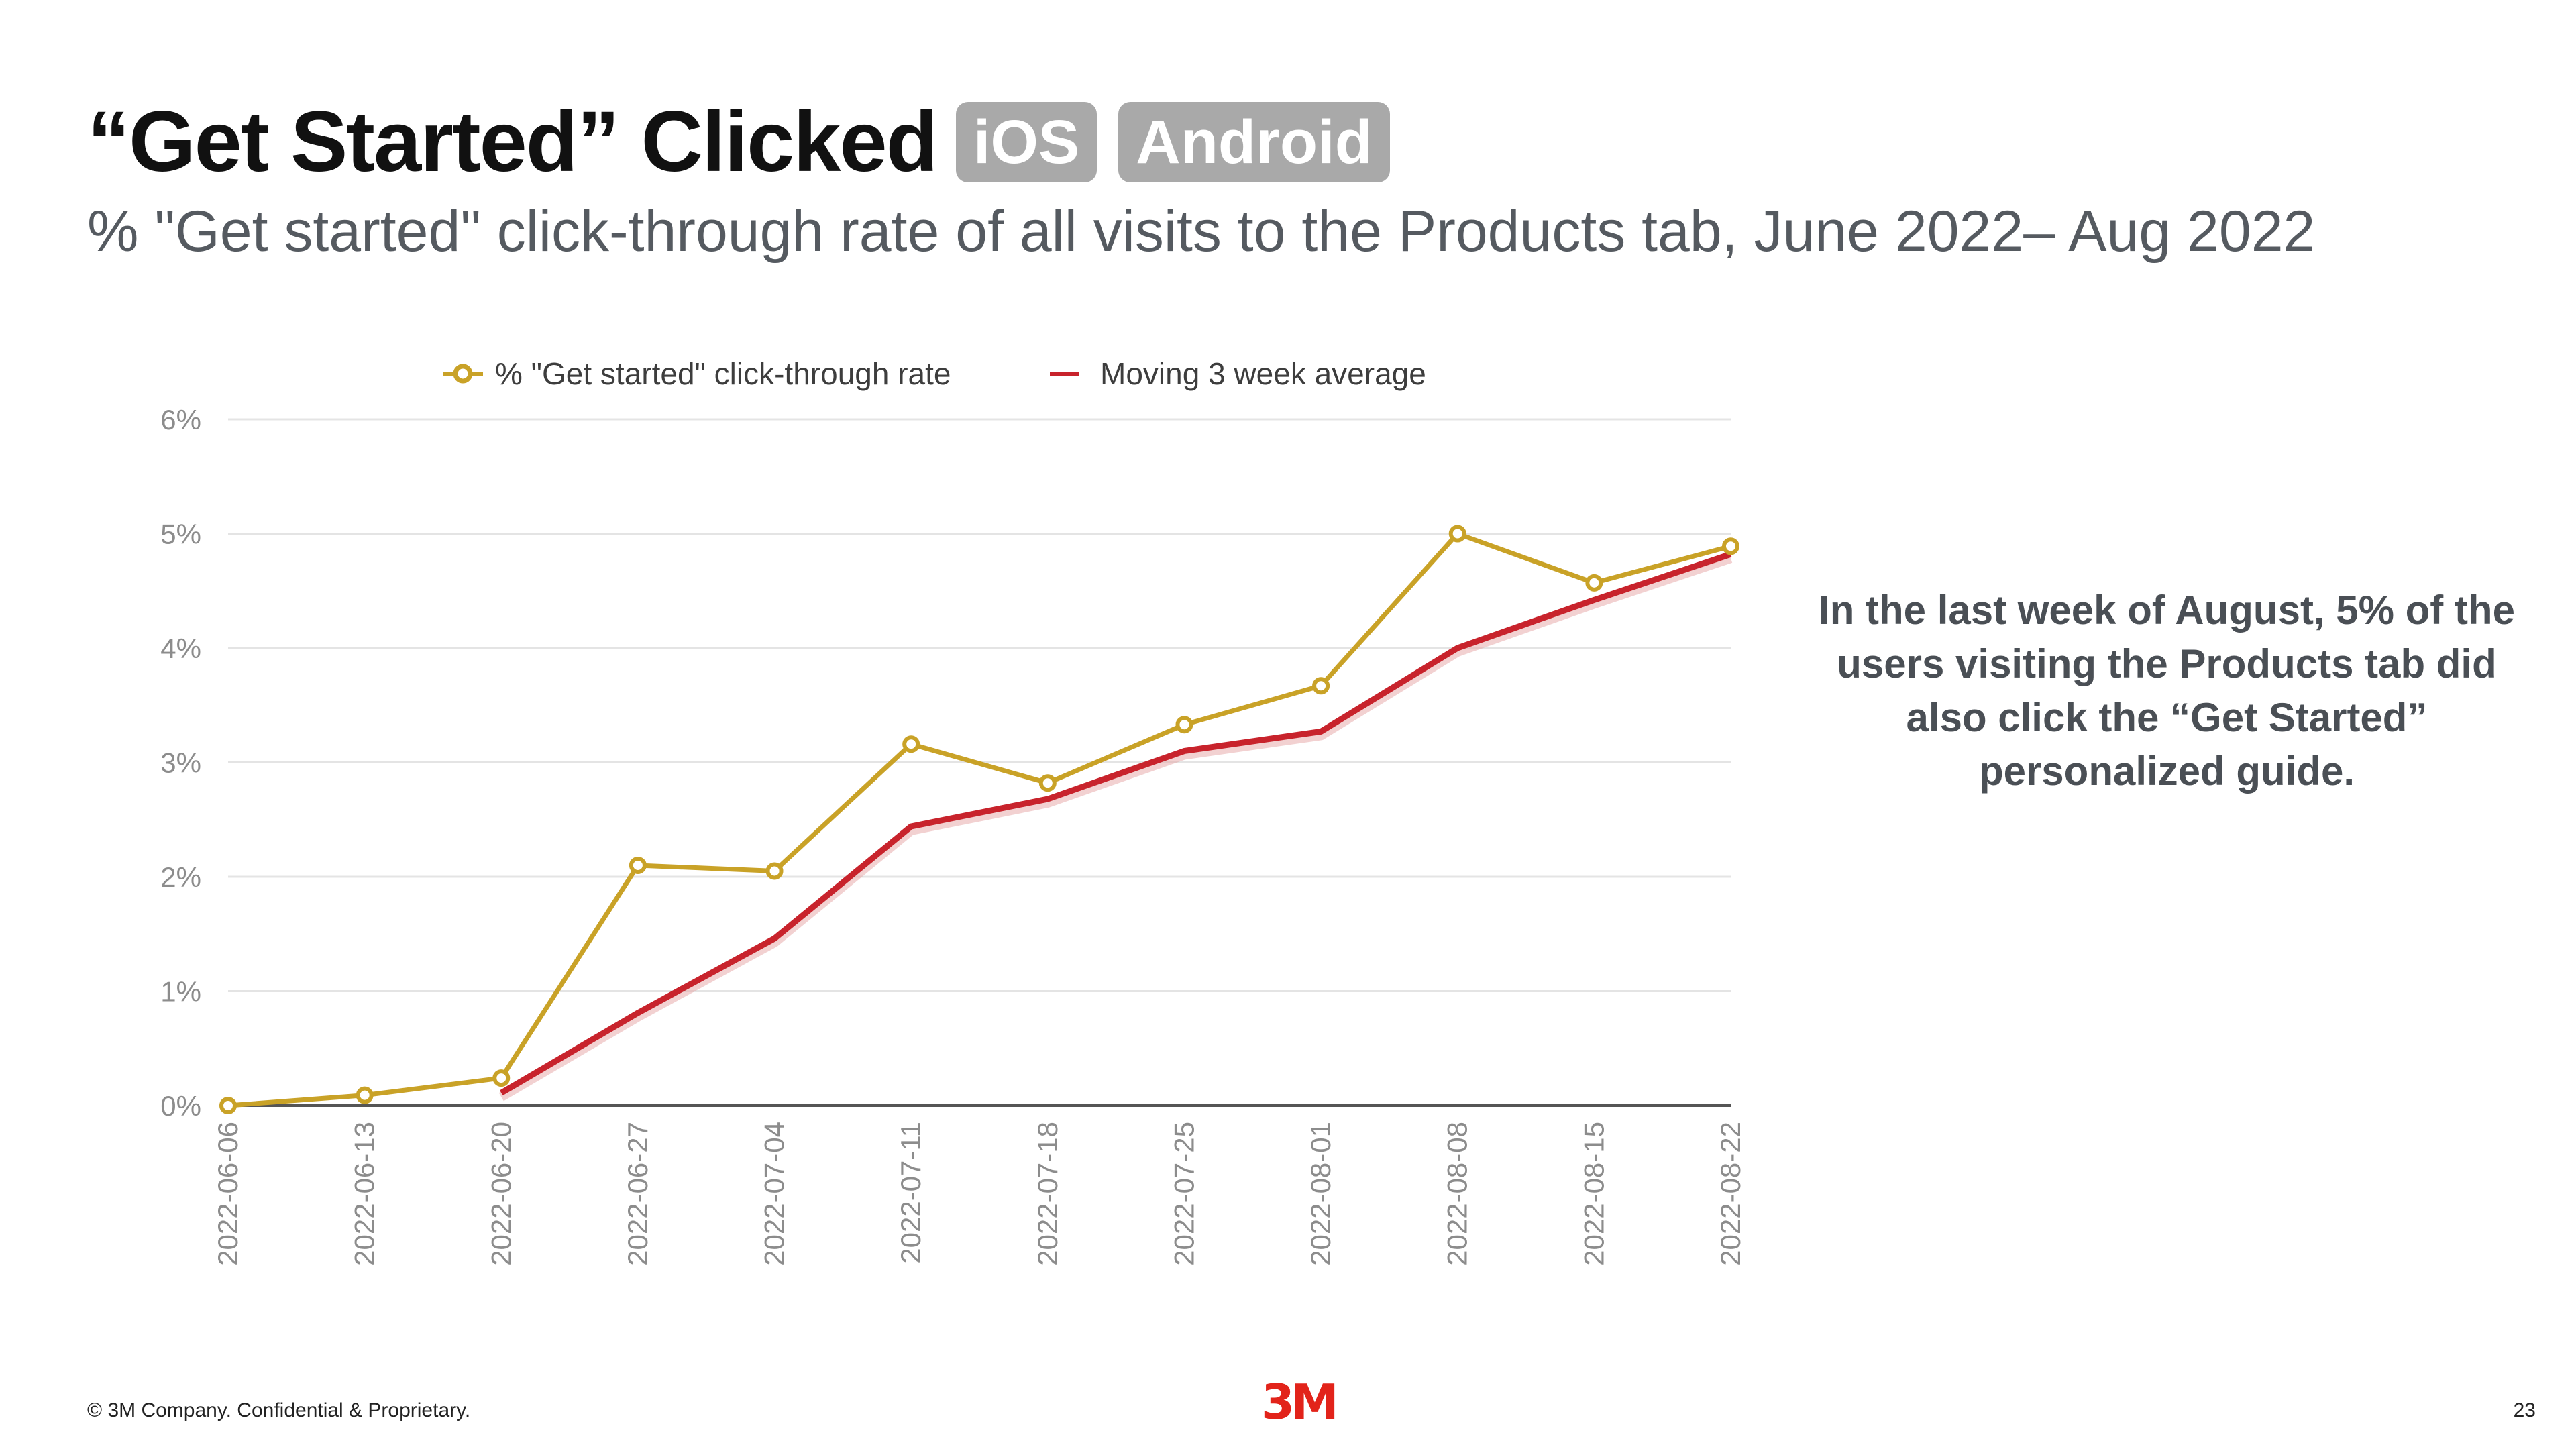 The height and width of the screenshot is (1449, 2576). Describe the element at coordinates (723, 373) in the screenshot. I see `legend-ctr-label: % "Get started" click-through rate` at that location.